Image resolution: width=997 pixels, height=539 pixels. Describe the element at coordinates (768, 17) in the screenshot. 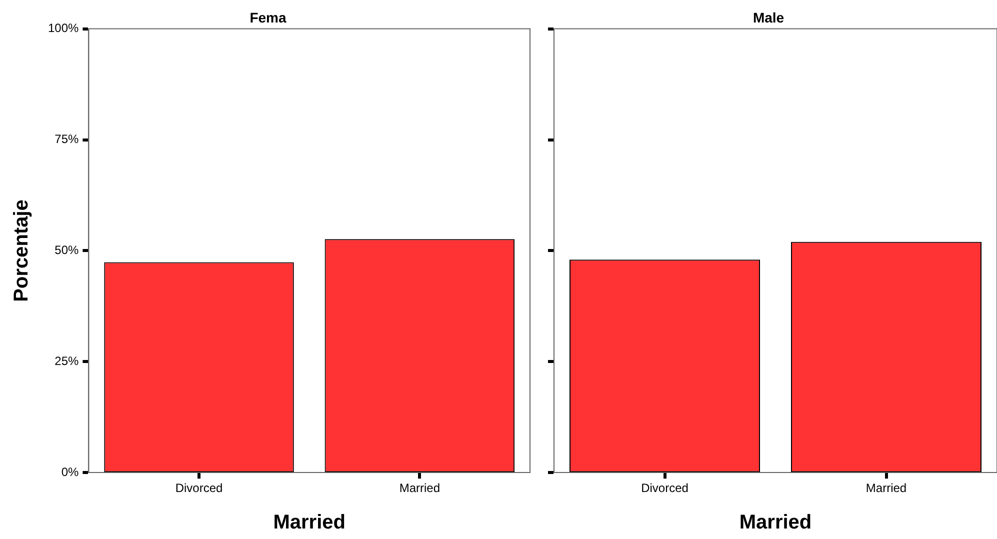

I see `chart-title: Male` at that location.